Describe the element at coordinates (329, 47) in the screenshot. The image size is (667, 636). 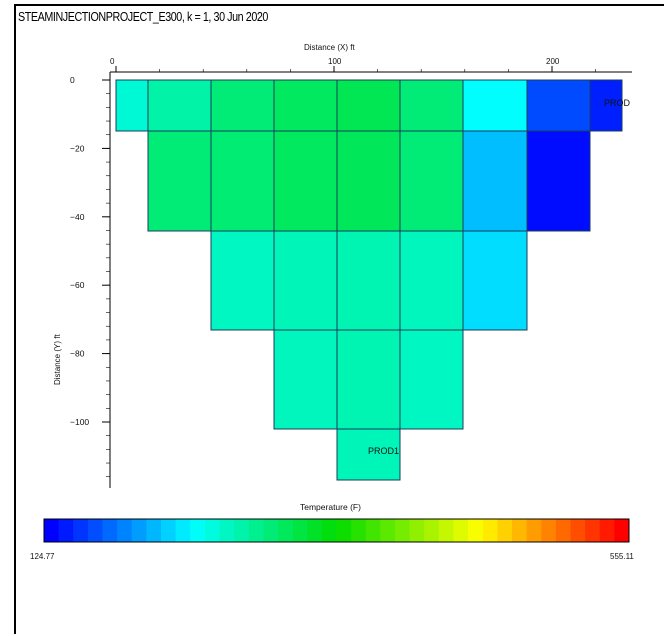
I see `x-axis-label: Distance (X) ft` at that location.